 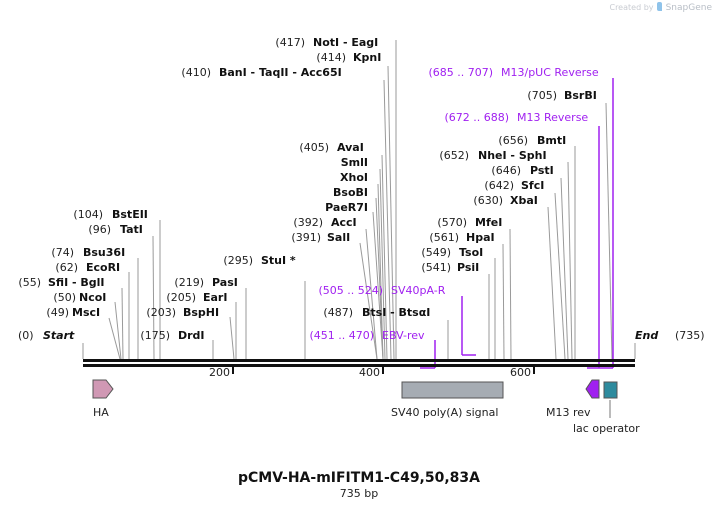 I want to click on enzyme-xhoI: XhoI, so click(x=354, y=177).